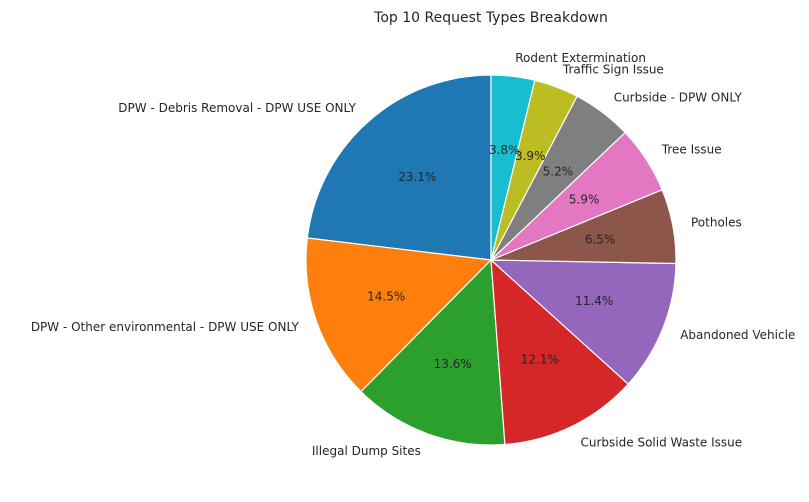  I want to click on category-label-curbside-dpw-only: Curbside - DPW ONLY, so click(678, 98).